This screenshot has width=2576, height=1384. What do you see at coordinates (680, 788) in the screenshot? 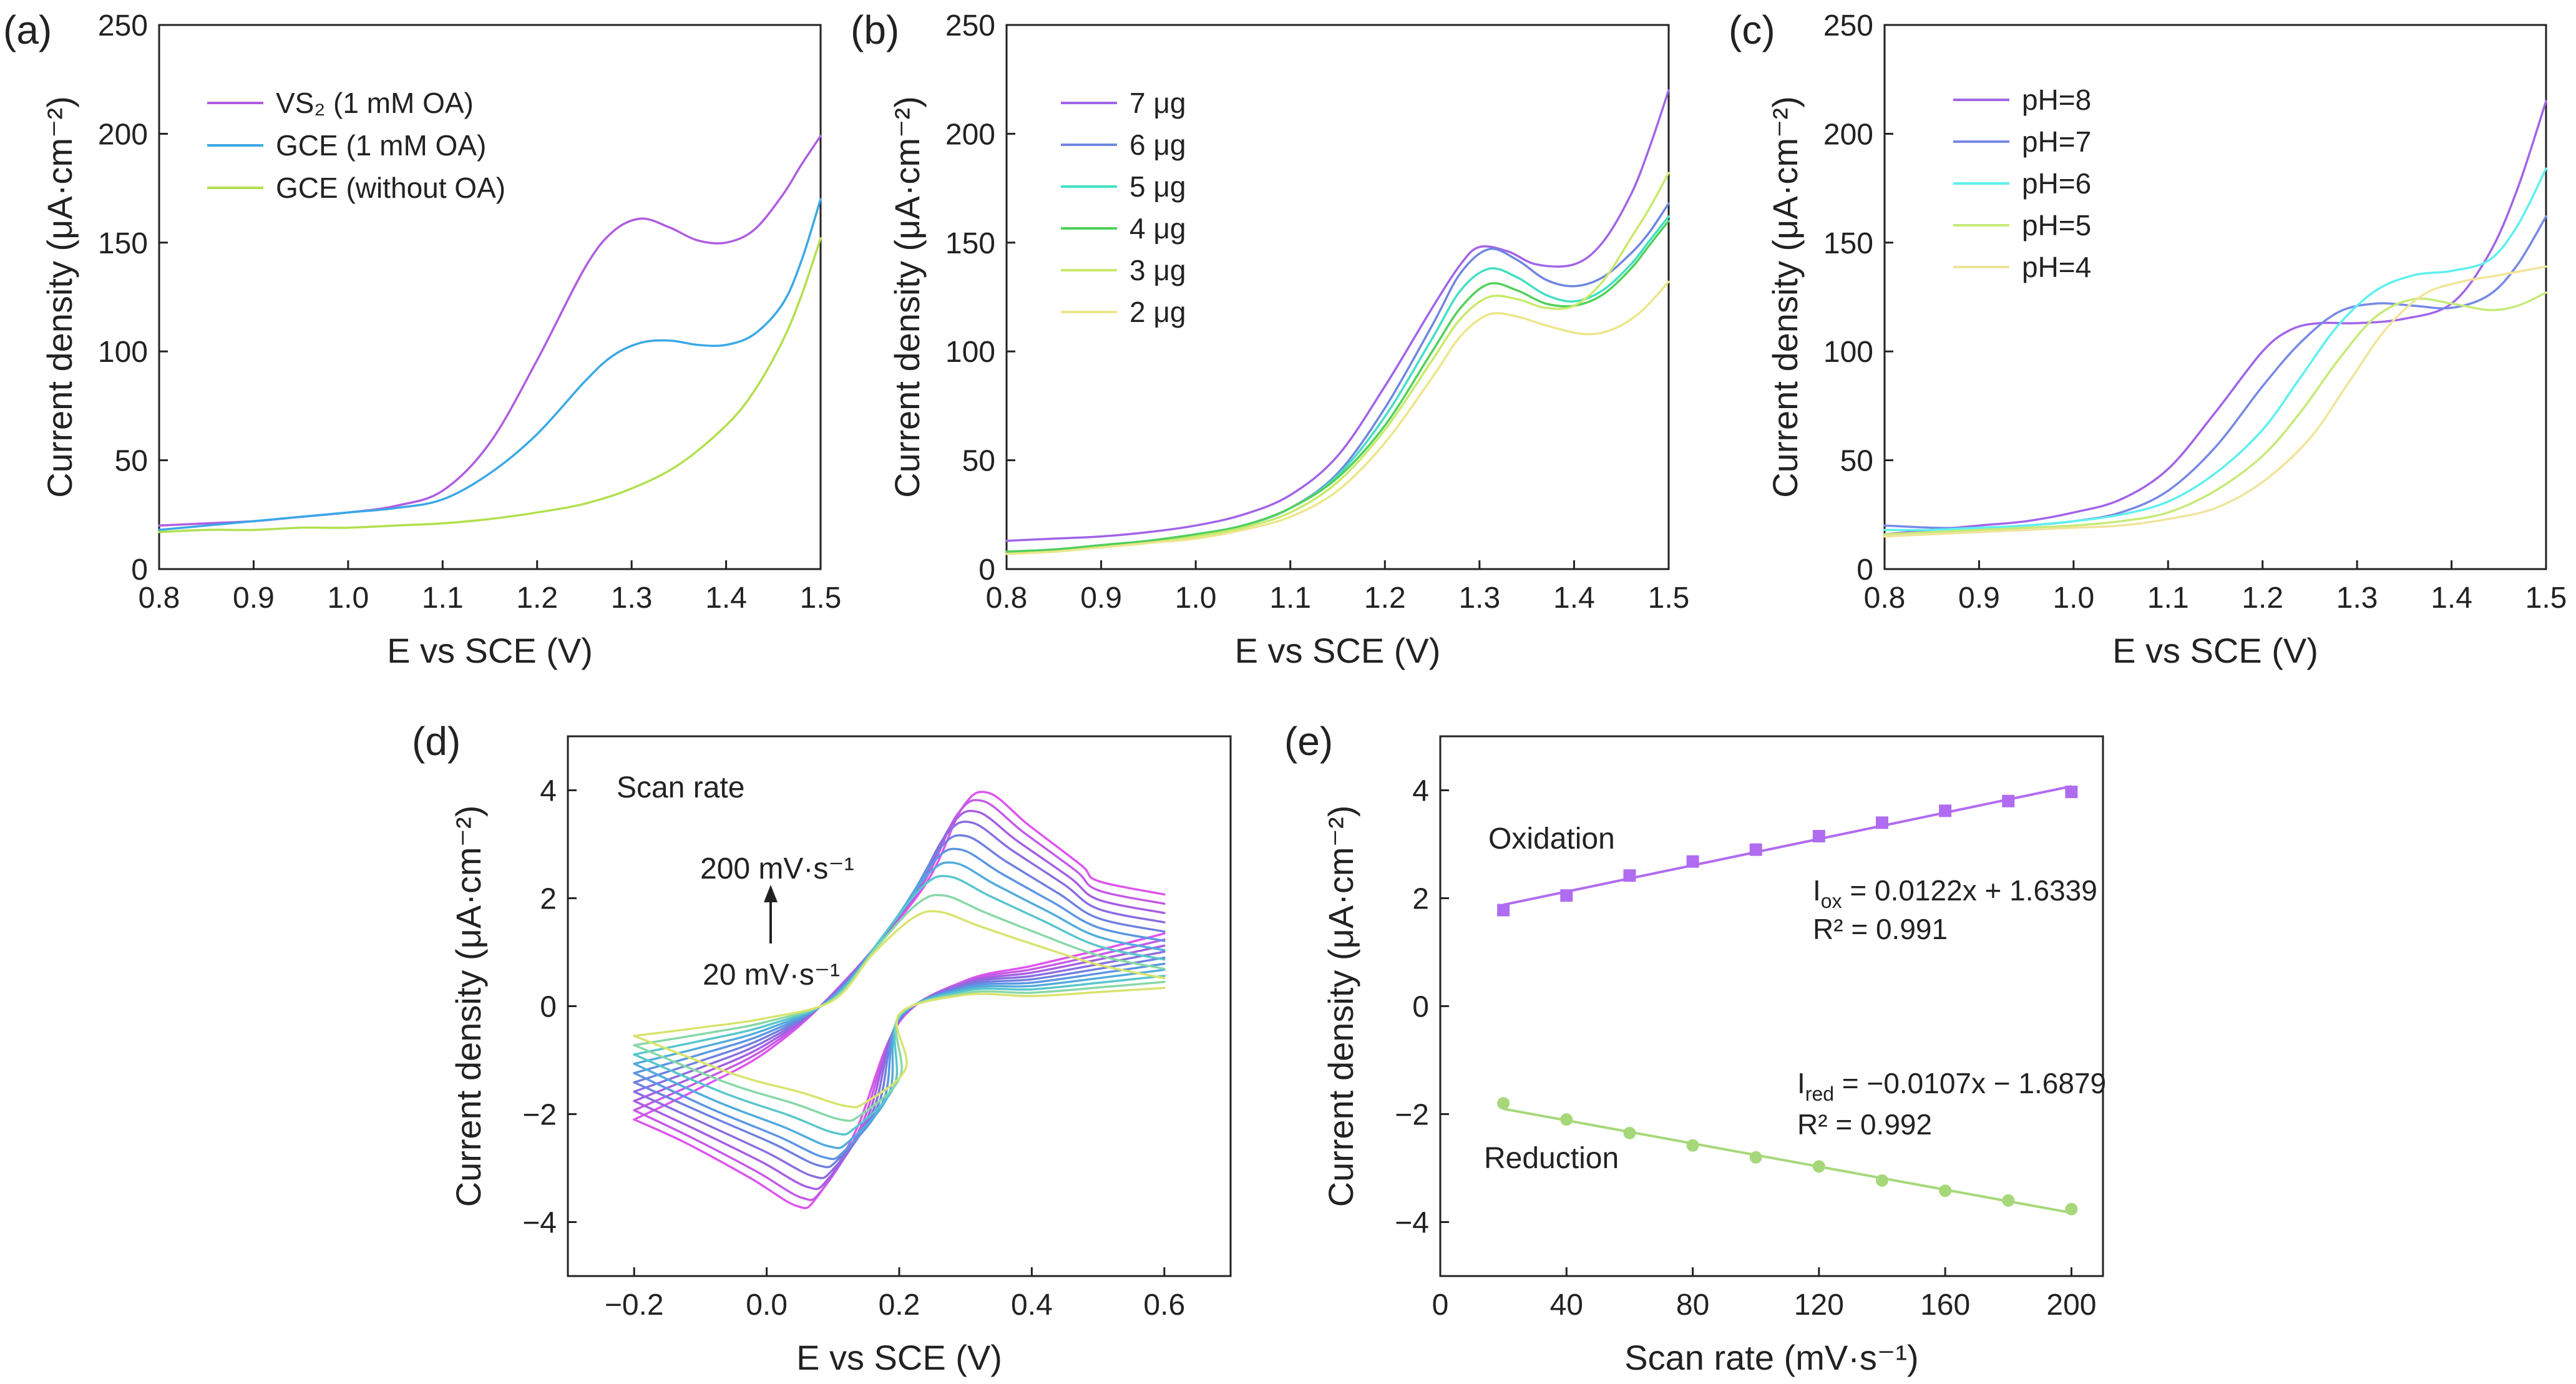
I see `annotation-title: Scan rate` at bounding box center [680, 788].